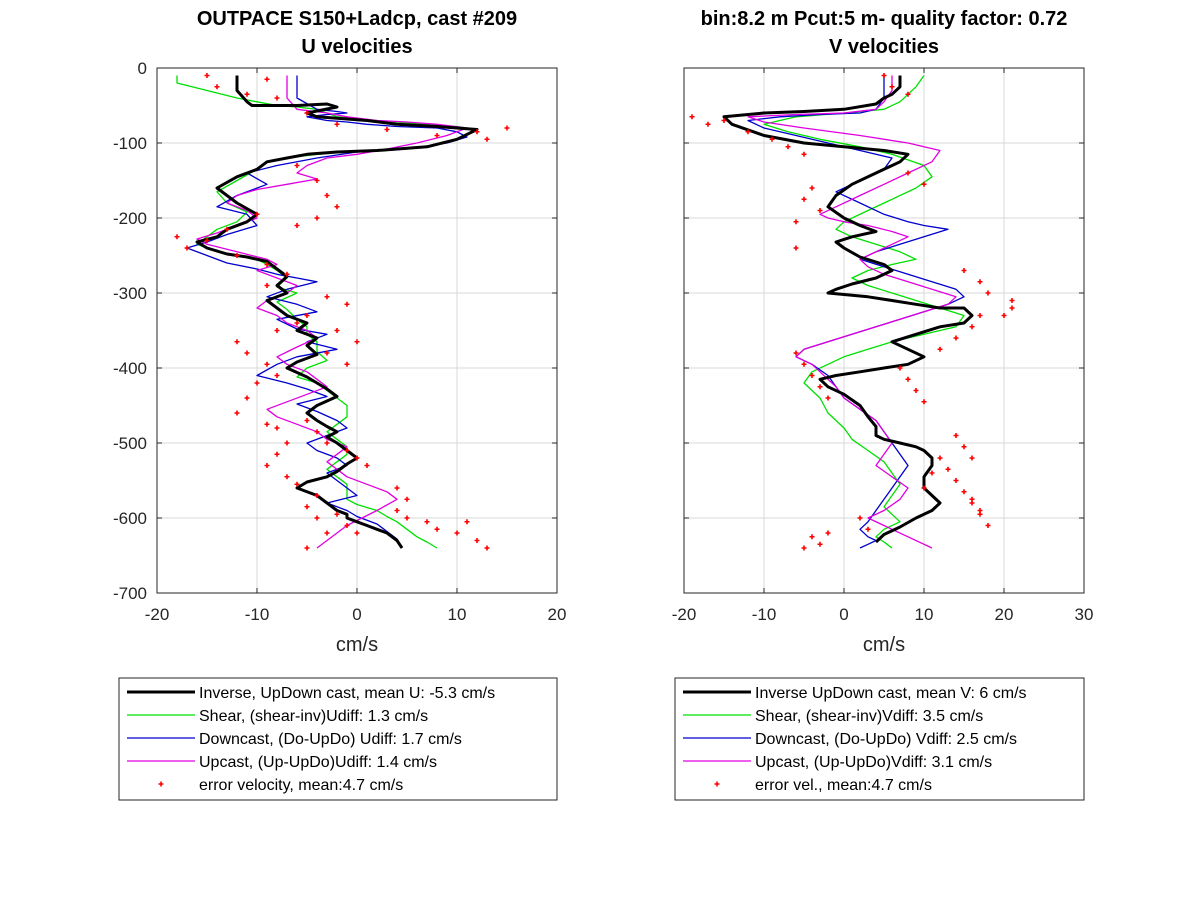  I want to click on u-y-tick-label: -100, so click(130, 143).